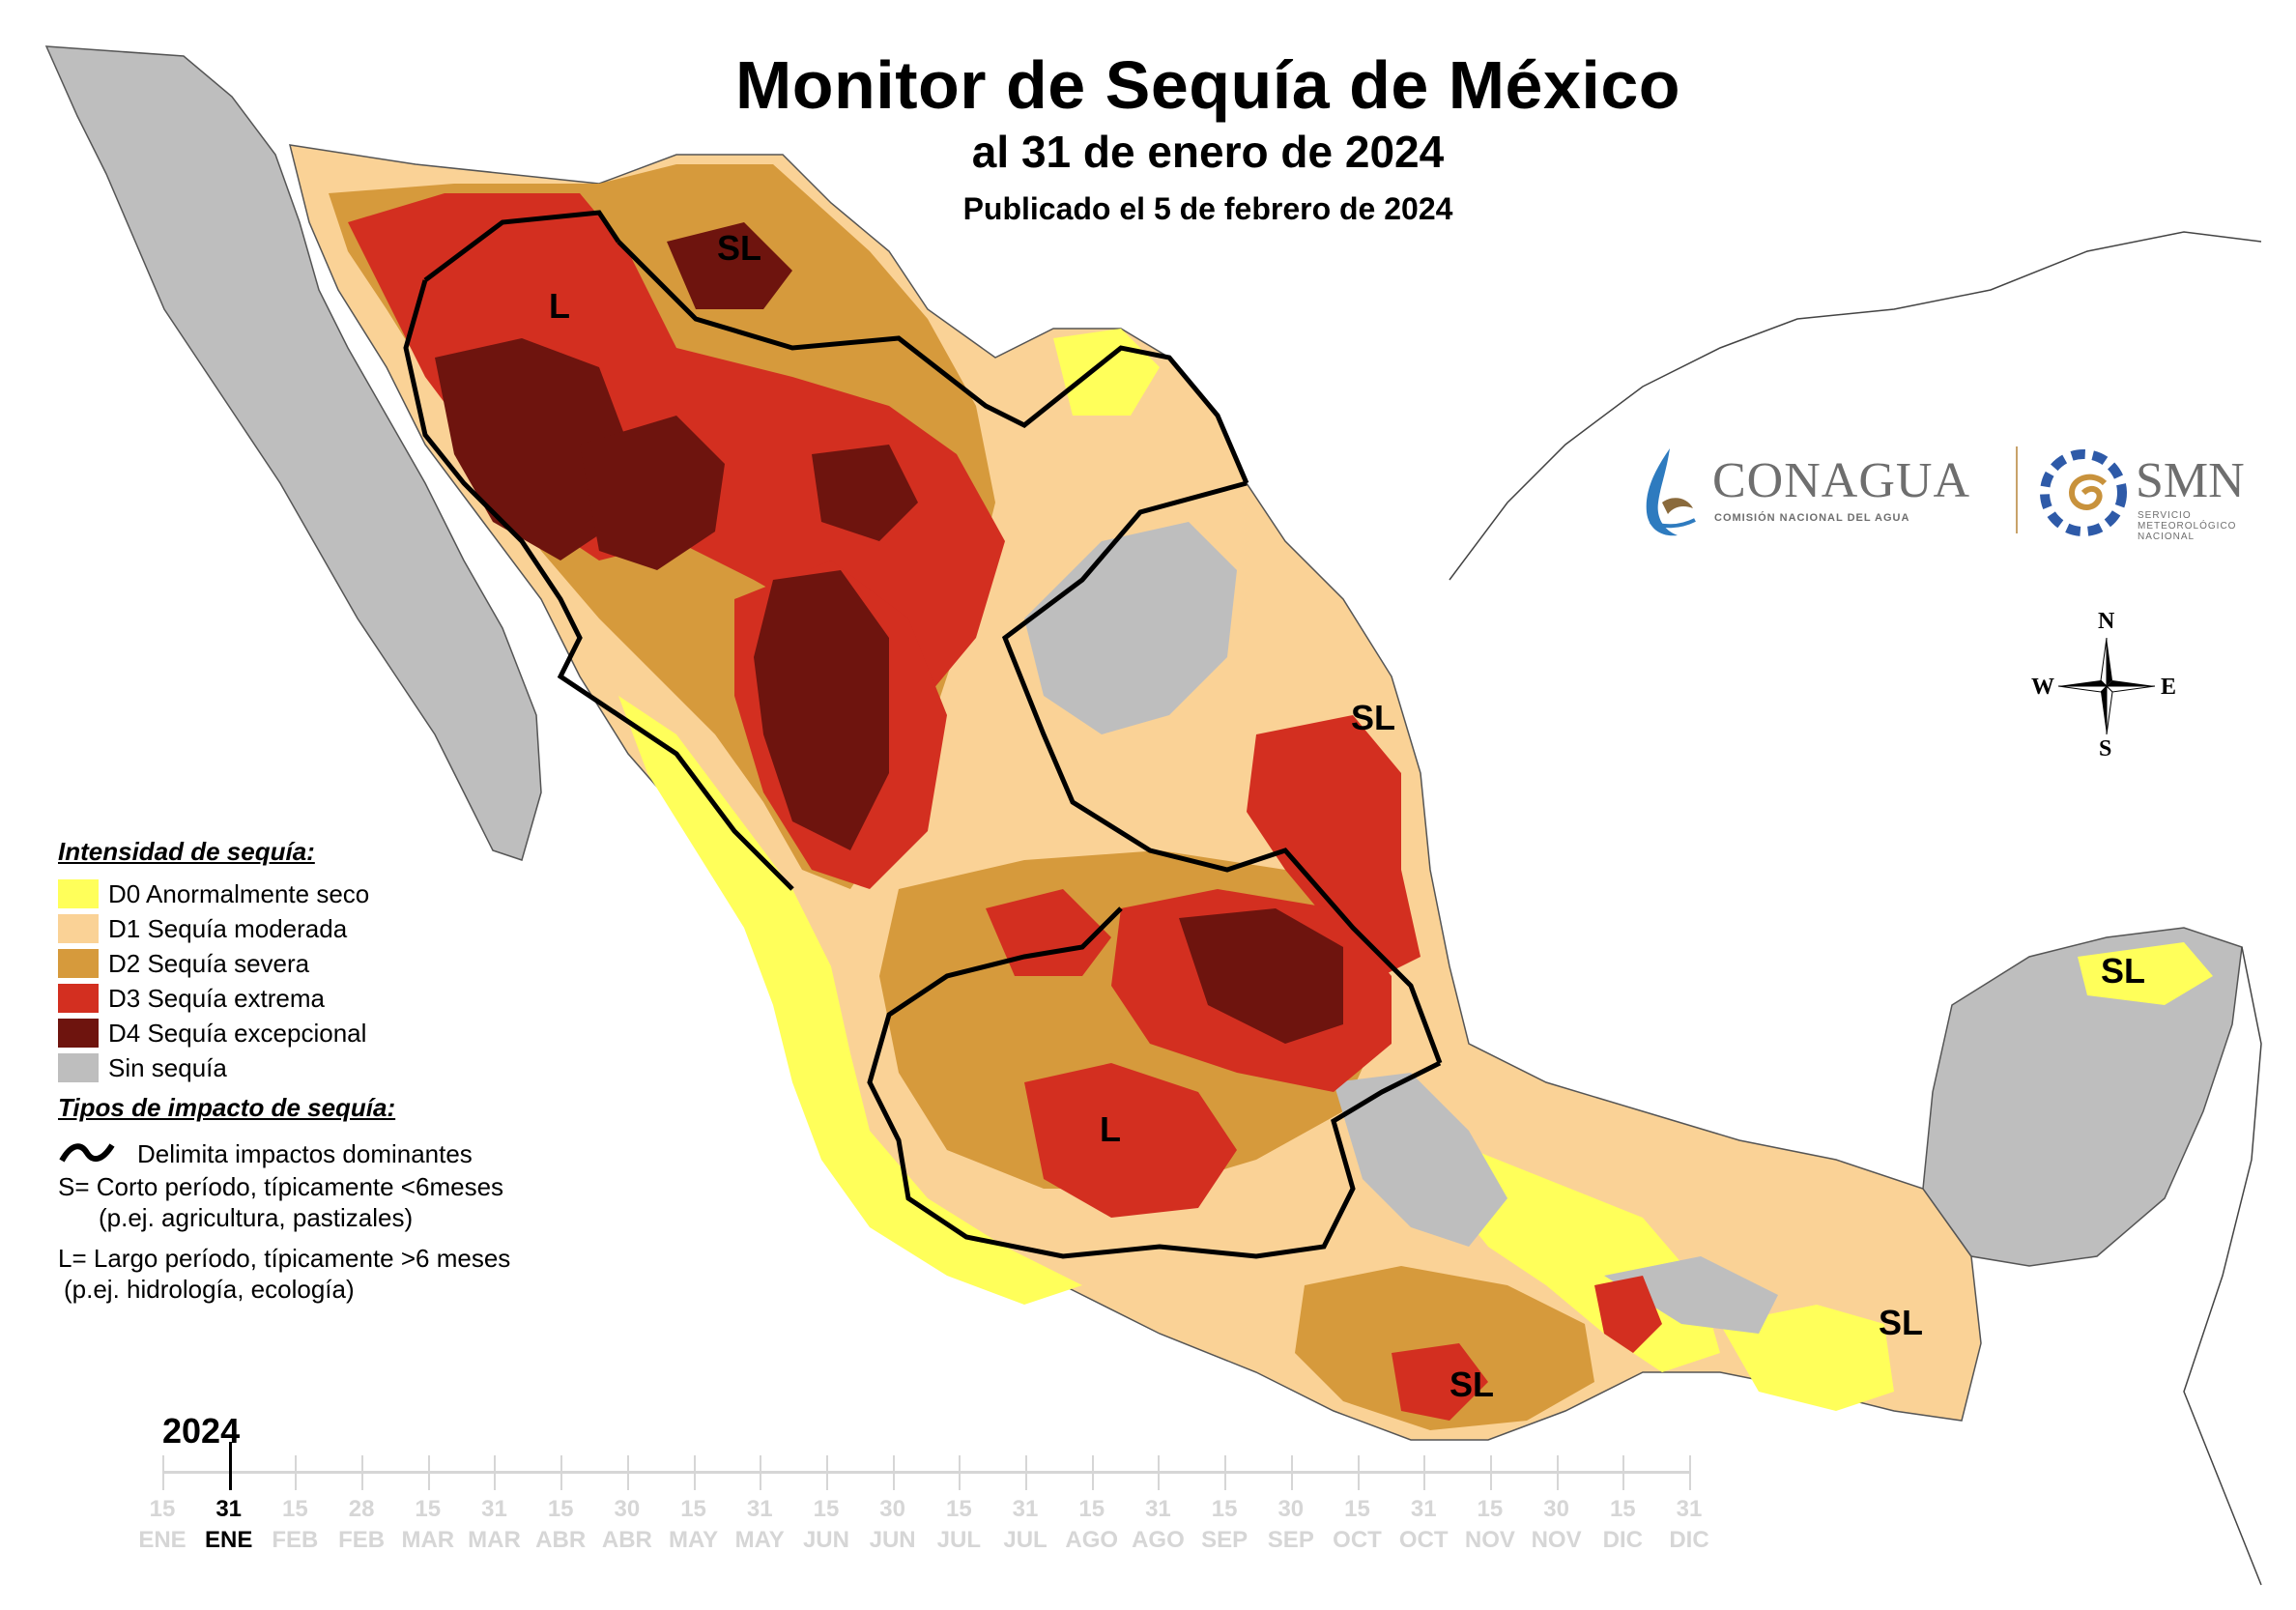  I want to click on impact-line-center, so click(1154, 1082).